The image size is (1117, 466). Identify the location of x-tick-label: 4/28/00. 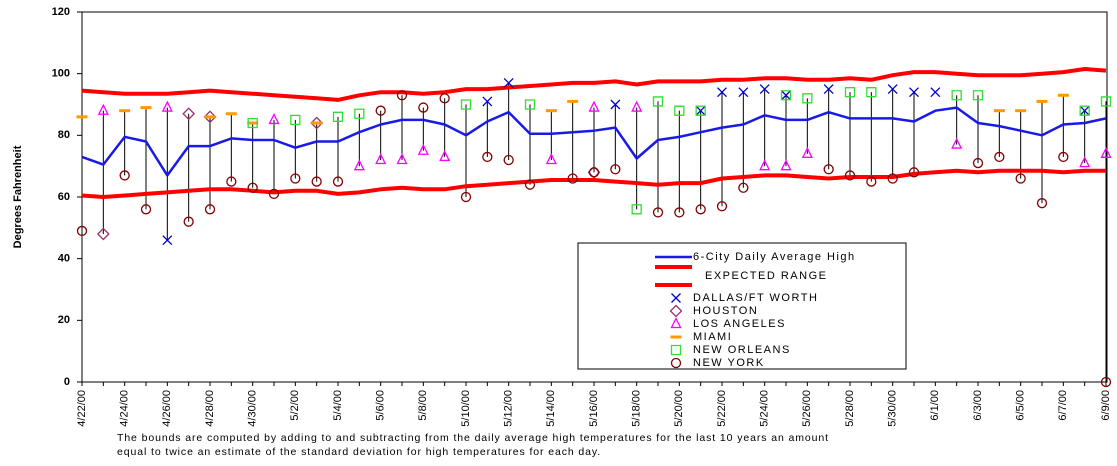
(210, 408).